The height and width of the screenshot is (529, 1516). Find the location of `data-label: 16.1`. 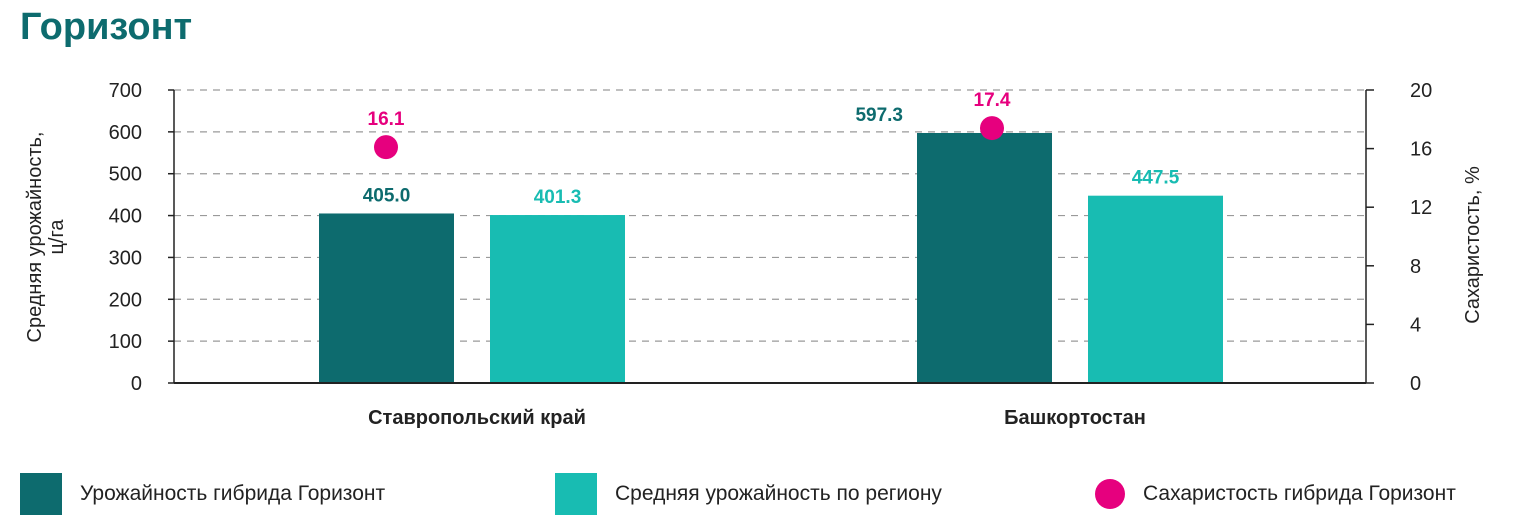

data-label: 16.1 is located at coordinates (386, 119).